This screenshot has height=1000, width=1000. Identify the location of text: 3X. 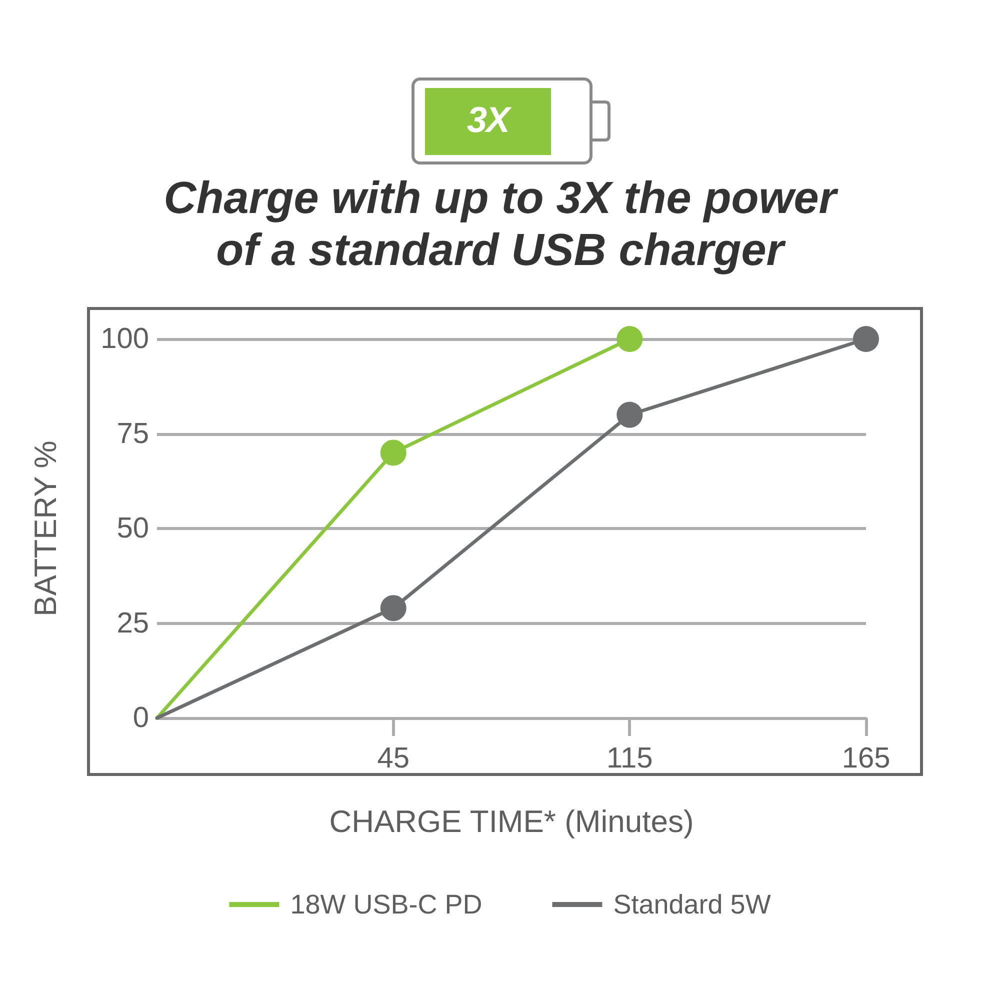
(489, 119).